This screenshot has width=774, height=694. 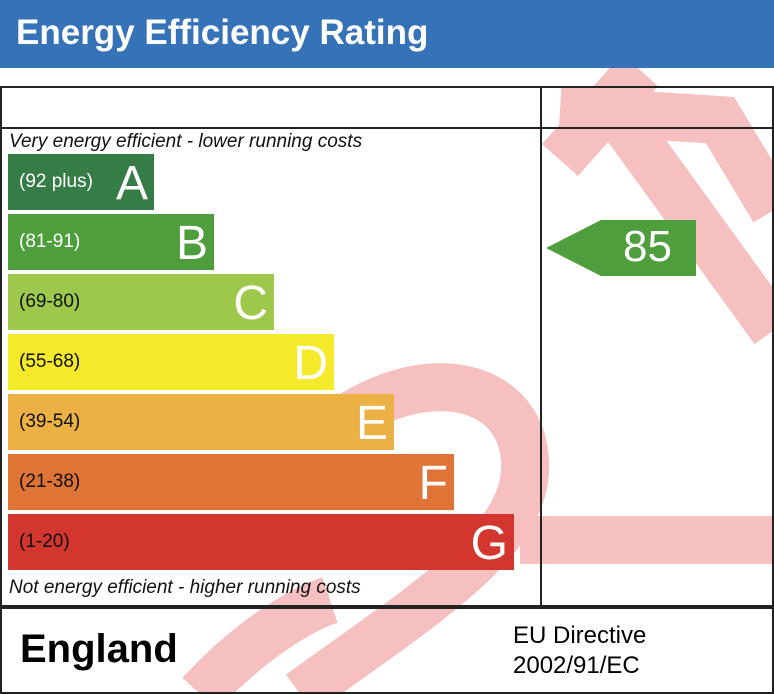 What do you see at coordinates (50, 241) in the screenshot?
I see `band-range: (81-91)` at bounding box center [50, 241].